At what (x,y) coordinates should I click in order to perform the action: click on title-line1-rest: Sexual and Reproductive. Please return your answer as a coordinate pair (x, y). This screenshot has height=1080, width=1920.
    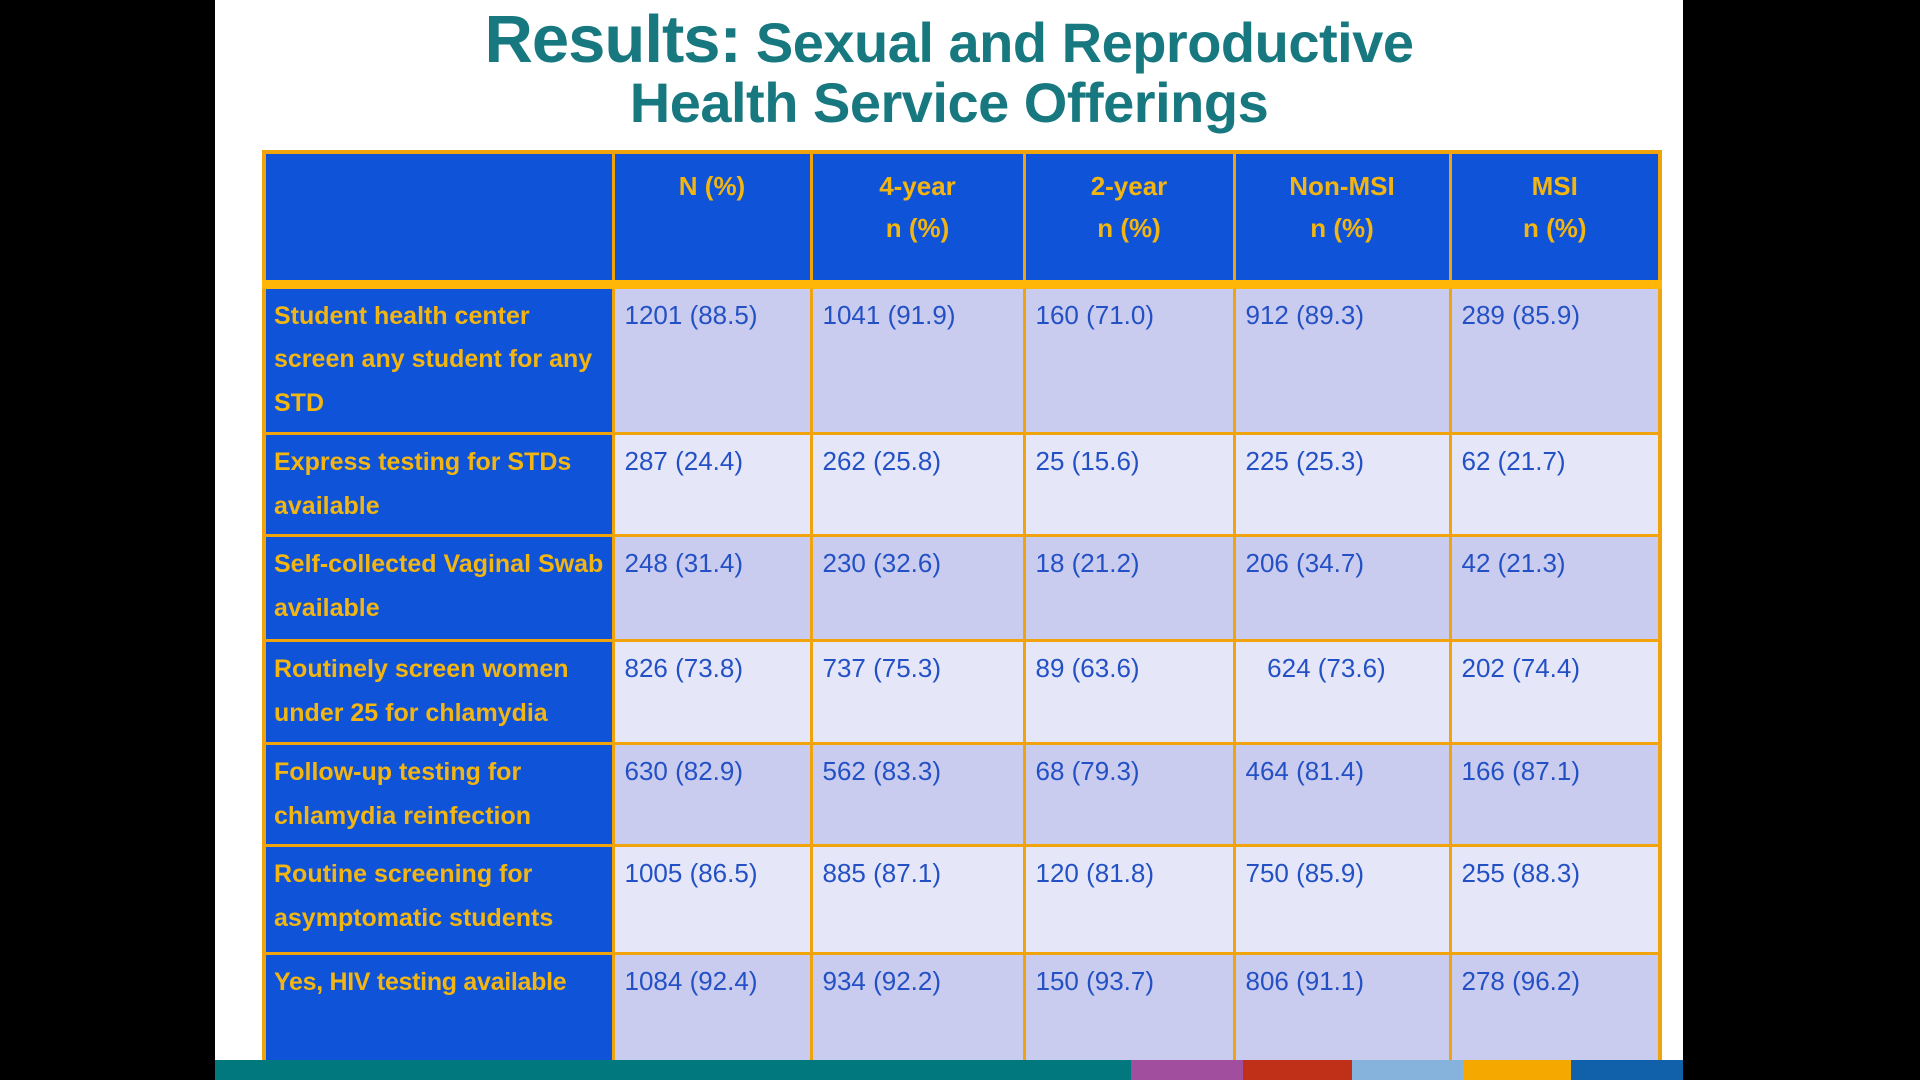
    Looking at the image, I should click on (1077, 42).